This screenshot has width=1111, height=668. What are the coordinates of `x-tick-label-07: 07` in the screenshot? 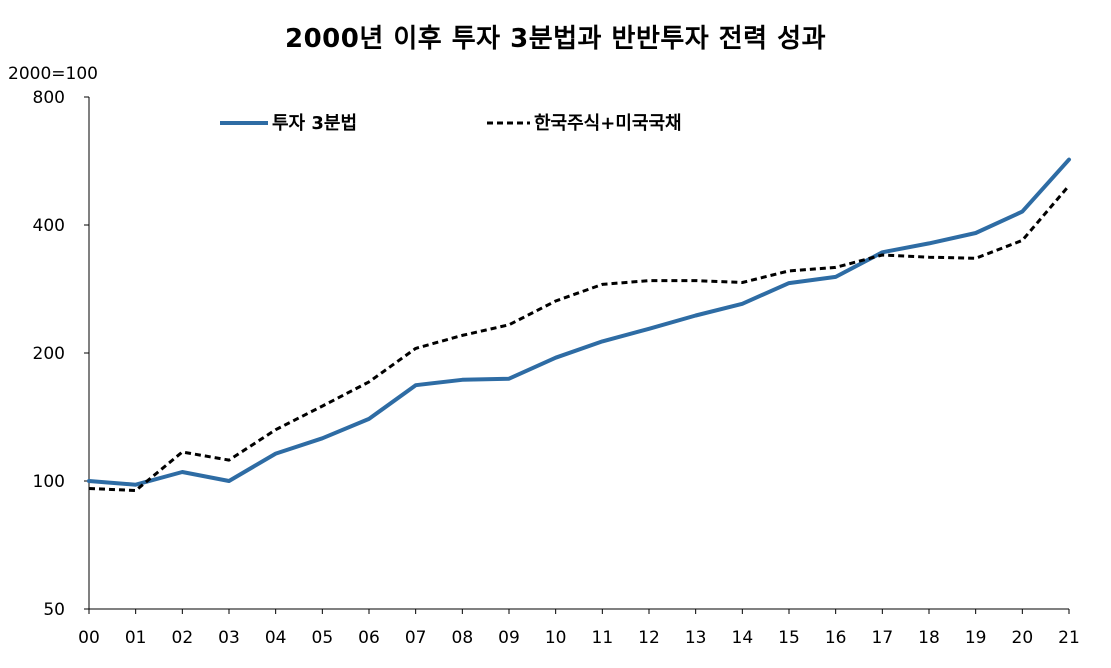 It's located at (416, 638).